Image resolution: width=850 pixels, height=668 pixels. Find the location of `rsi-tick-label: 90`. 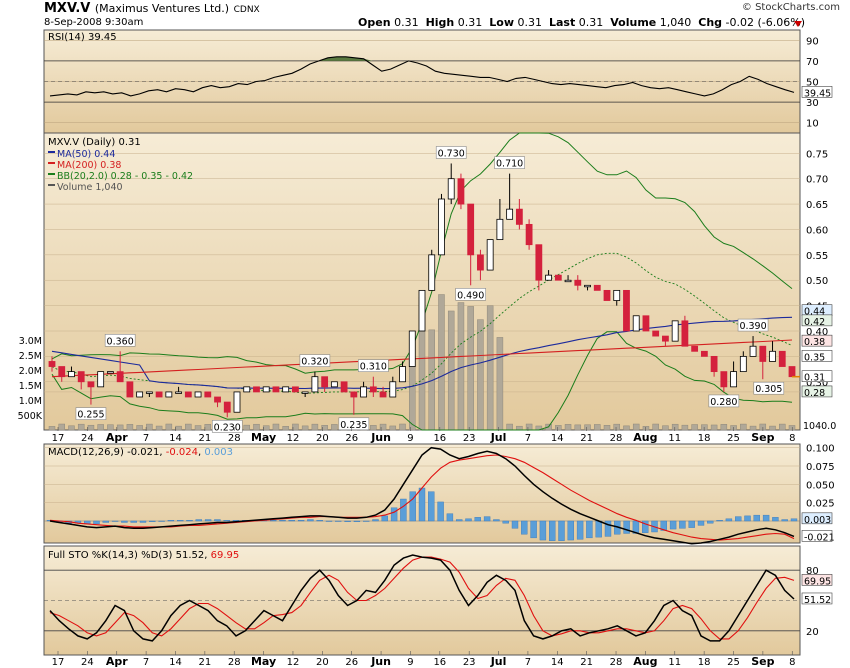

rsi-tick-label: 90 is located at coordinates (812, 41).